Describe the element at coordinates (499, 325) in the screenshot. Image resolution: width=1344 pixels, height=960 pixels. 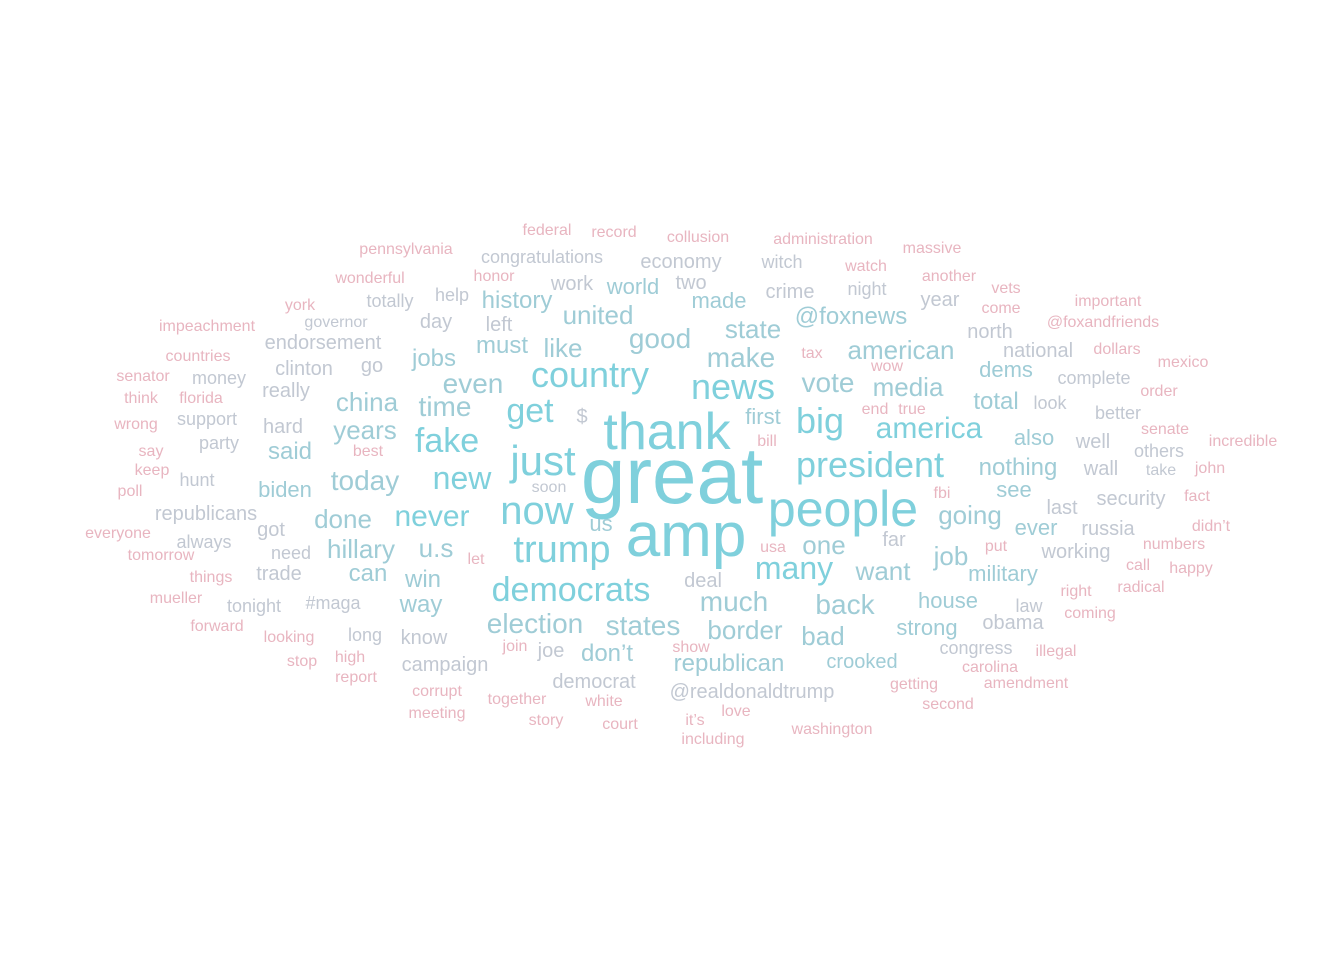
I see `word-left: left` at that location.